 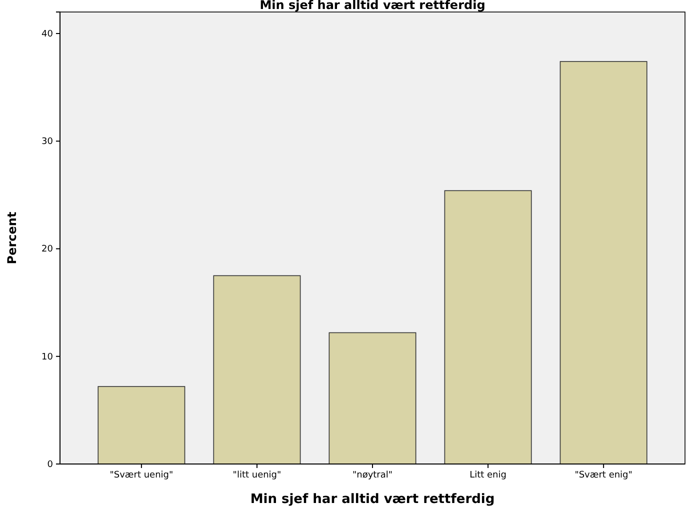 I want to click on y-tick-label: 30, so click(x=48, y=142).